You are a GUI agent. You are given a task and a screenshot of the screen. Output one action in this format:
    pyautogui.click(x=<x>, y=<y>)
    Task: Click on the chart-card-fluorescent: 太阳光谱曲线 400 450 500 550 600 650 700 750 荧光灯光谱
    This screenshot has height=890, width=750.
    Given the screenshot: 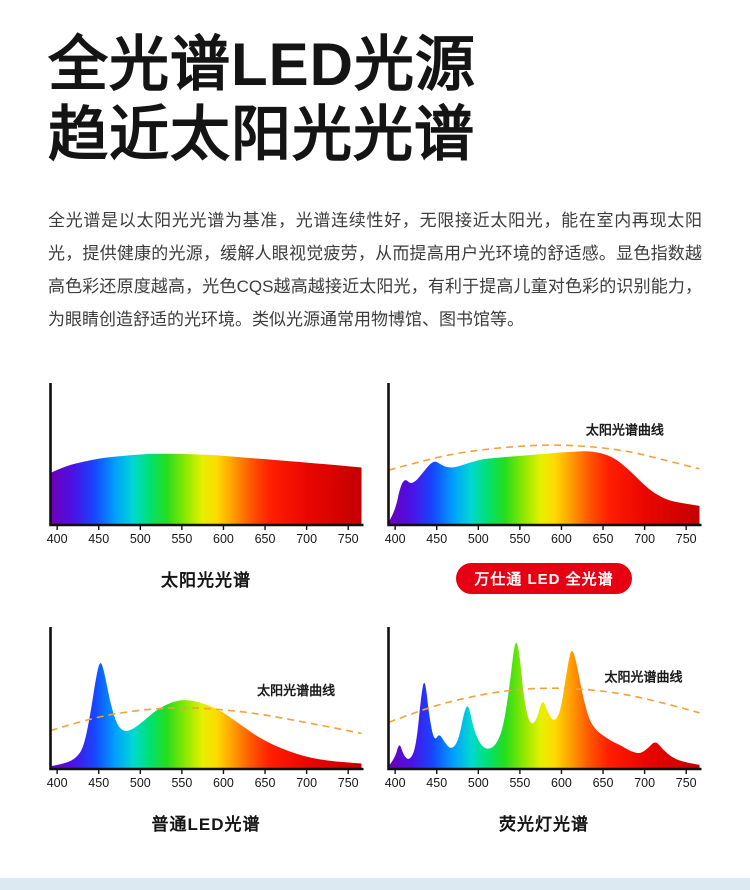 What is the action you would take?
    pyautogui.click(x=543, y=731)
    